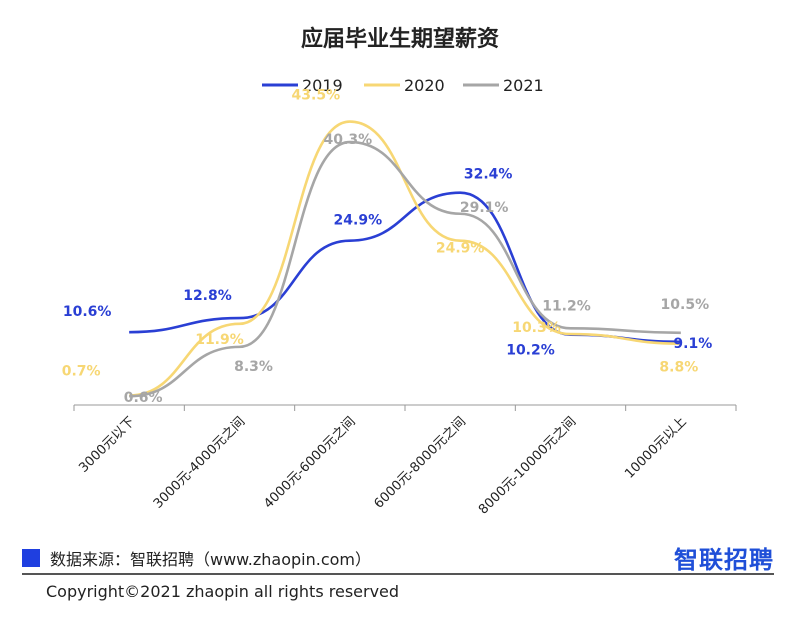  I want to click on data-label-2019: 10.6%, so click(87, 312).